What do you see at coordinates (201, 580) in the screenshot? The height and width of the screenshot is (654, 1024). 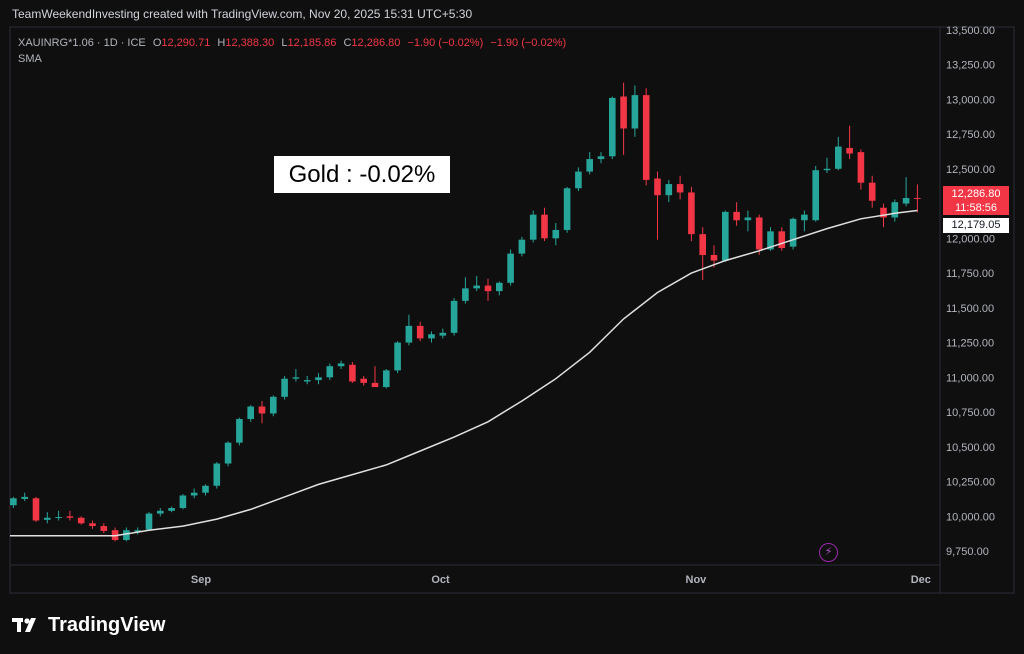 I see `x-tick-label: Sep` at bounding box center [201, 580].